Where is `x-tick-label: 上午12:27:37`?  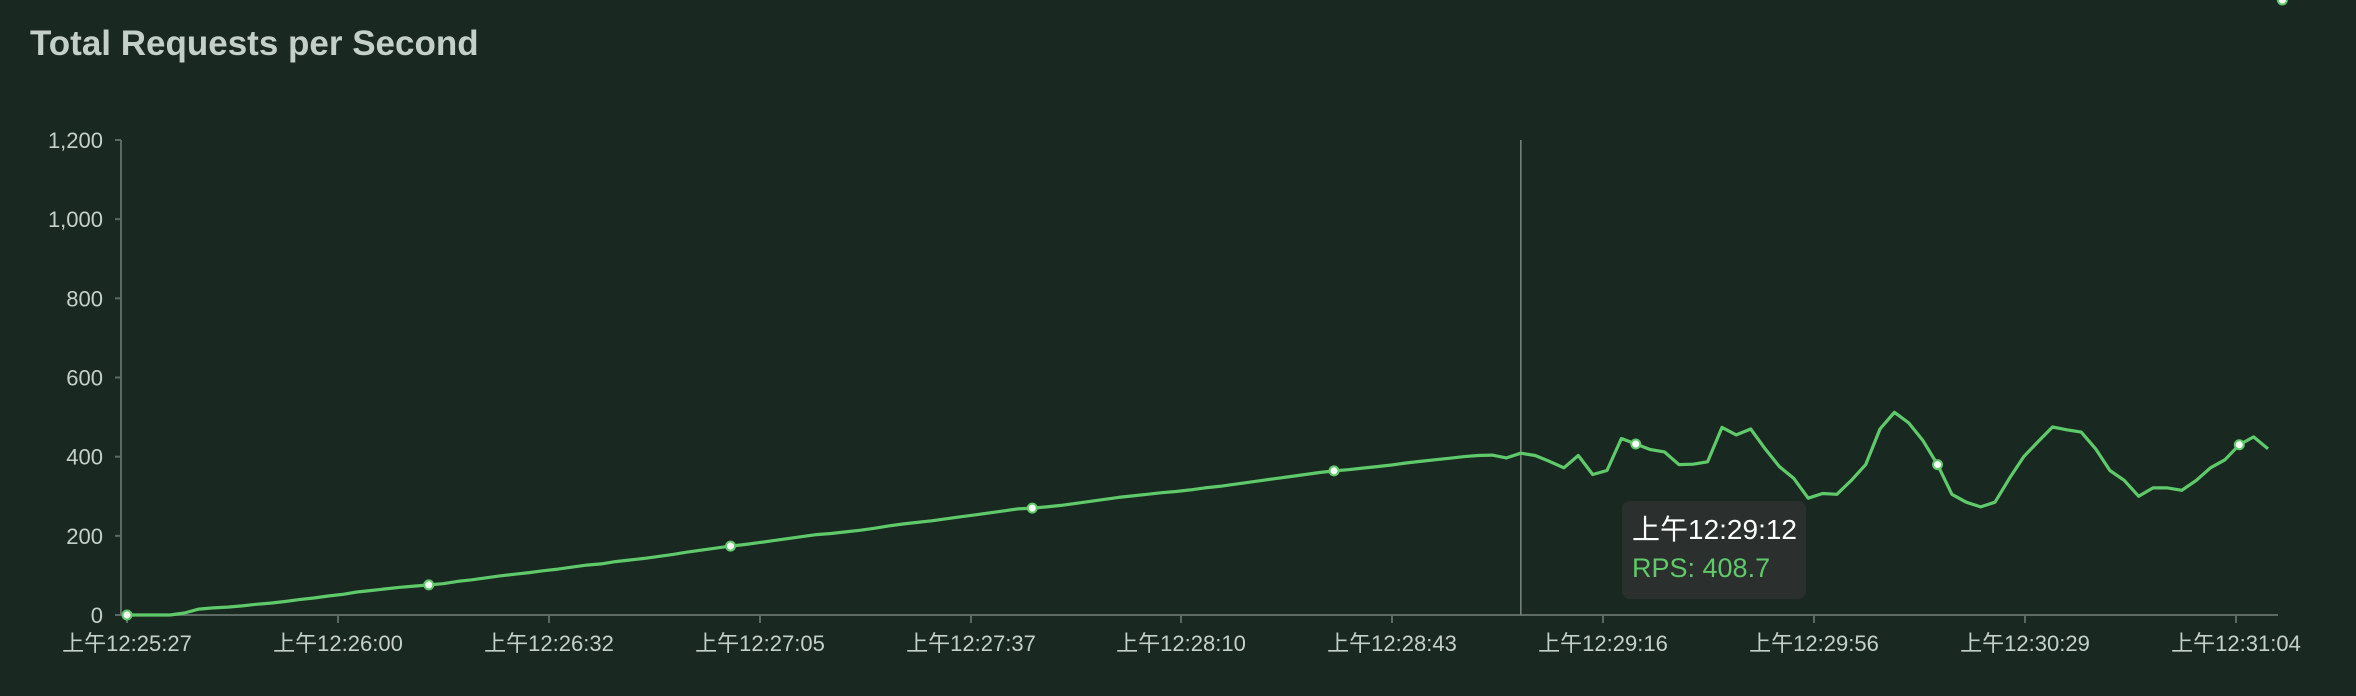 x-tick-label: 上午12:27:37 is located at coordinates (971, 643).